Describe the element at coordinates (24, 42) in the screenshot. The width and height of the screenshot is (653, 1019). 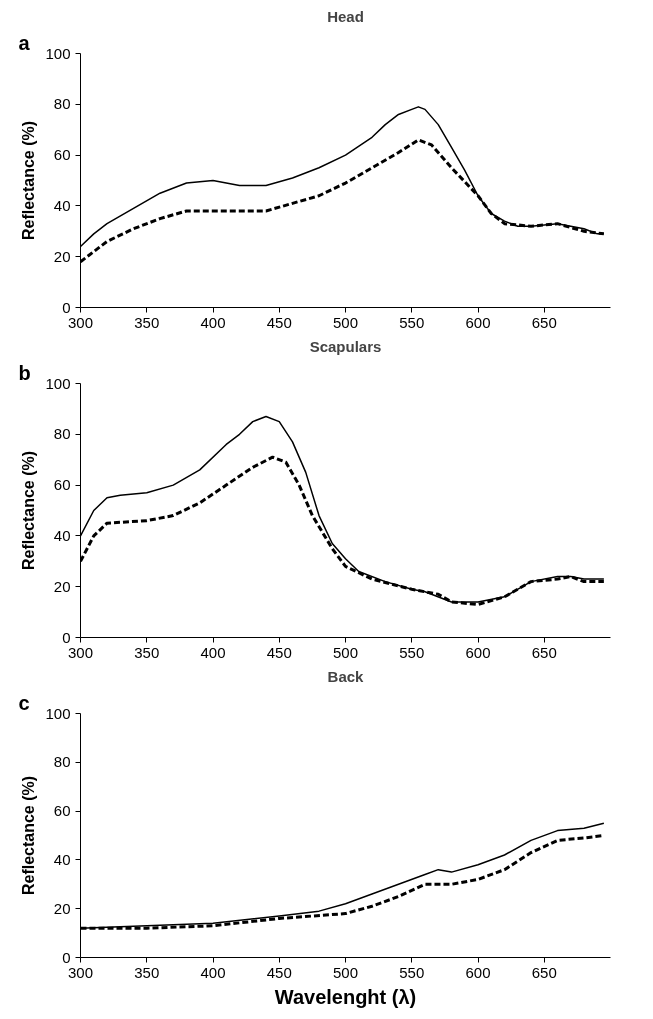
I see `text: a` at that location.